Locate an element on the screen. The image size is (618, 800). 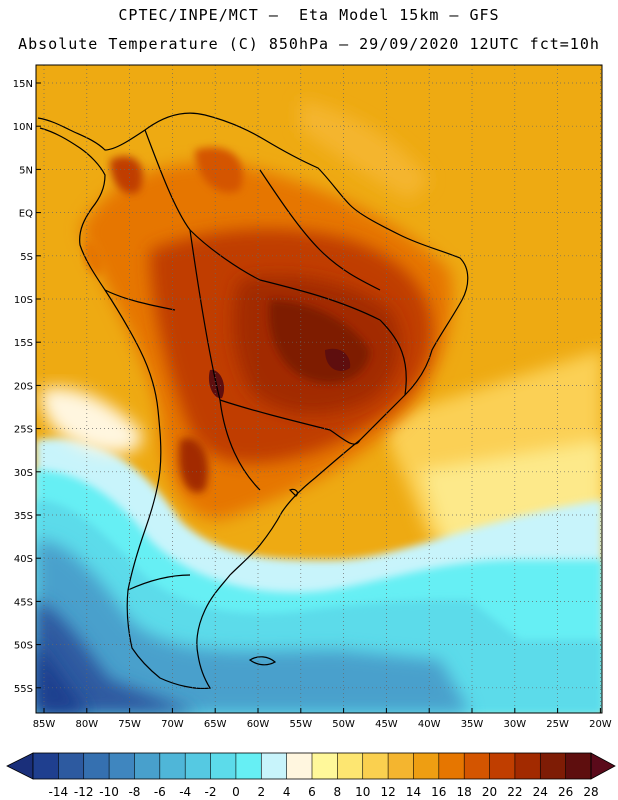
lon-label: 45W is located at coordinates (386, 724).